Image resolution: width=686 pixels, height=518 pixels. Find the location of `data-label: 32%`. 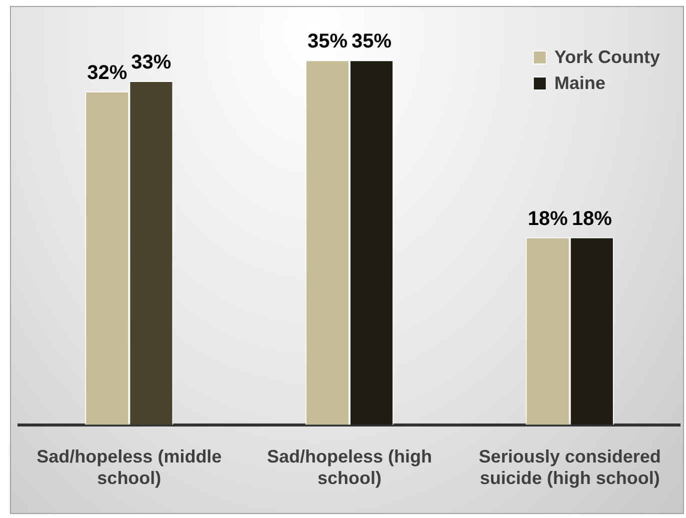

data-label: 32% is located at coordinates (107, 73).